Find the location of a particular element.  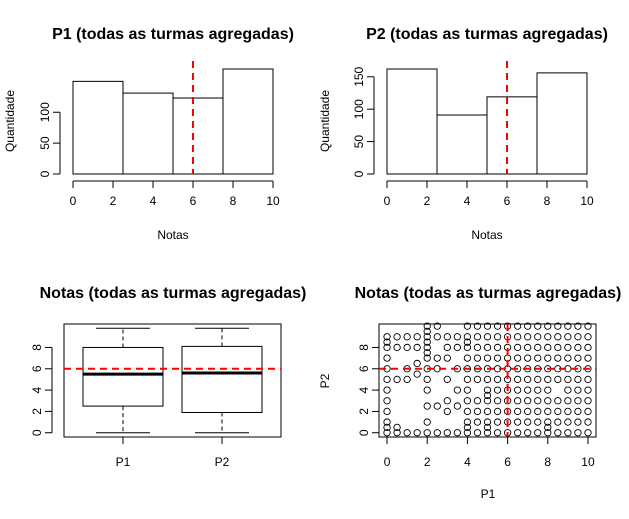

box-p1 is located at coordinates (123, 380).